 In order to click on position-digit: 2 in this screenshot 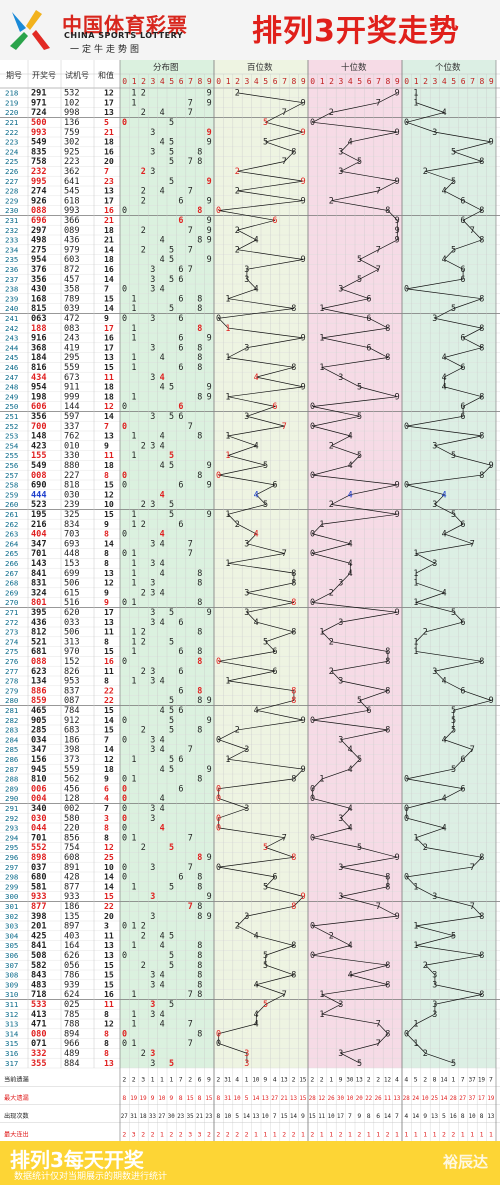, I will do `click(425, 171)`.